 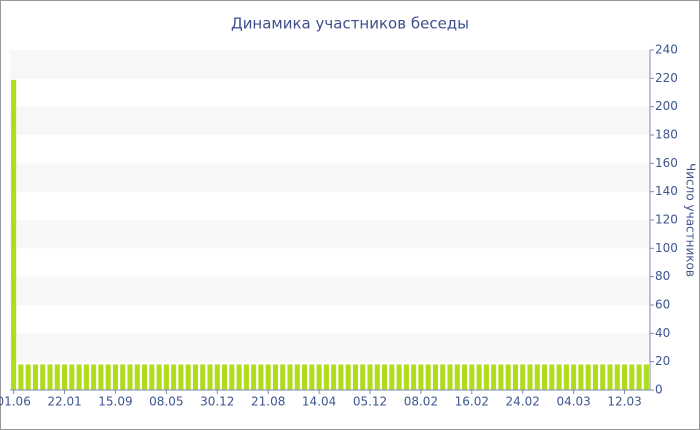 I want to click on y-tick-label: 20, so click(x=662, y=361).